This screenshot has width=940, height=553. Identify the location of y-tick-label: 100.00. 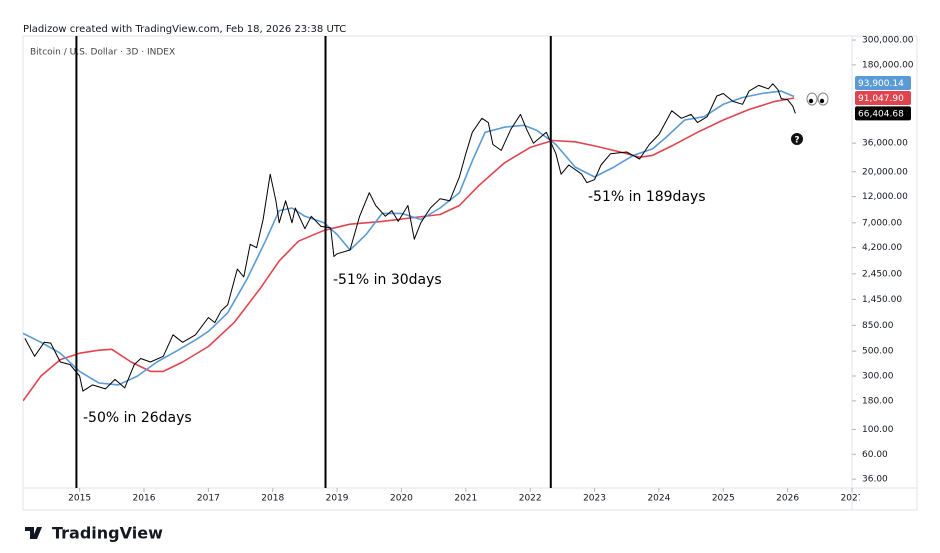
(878, 430).